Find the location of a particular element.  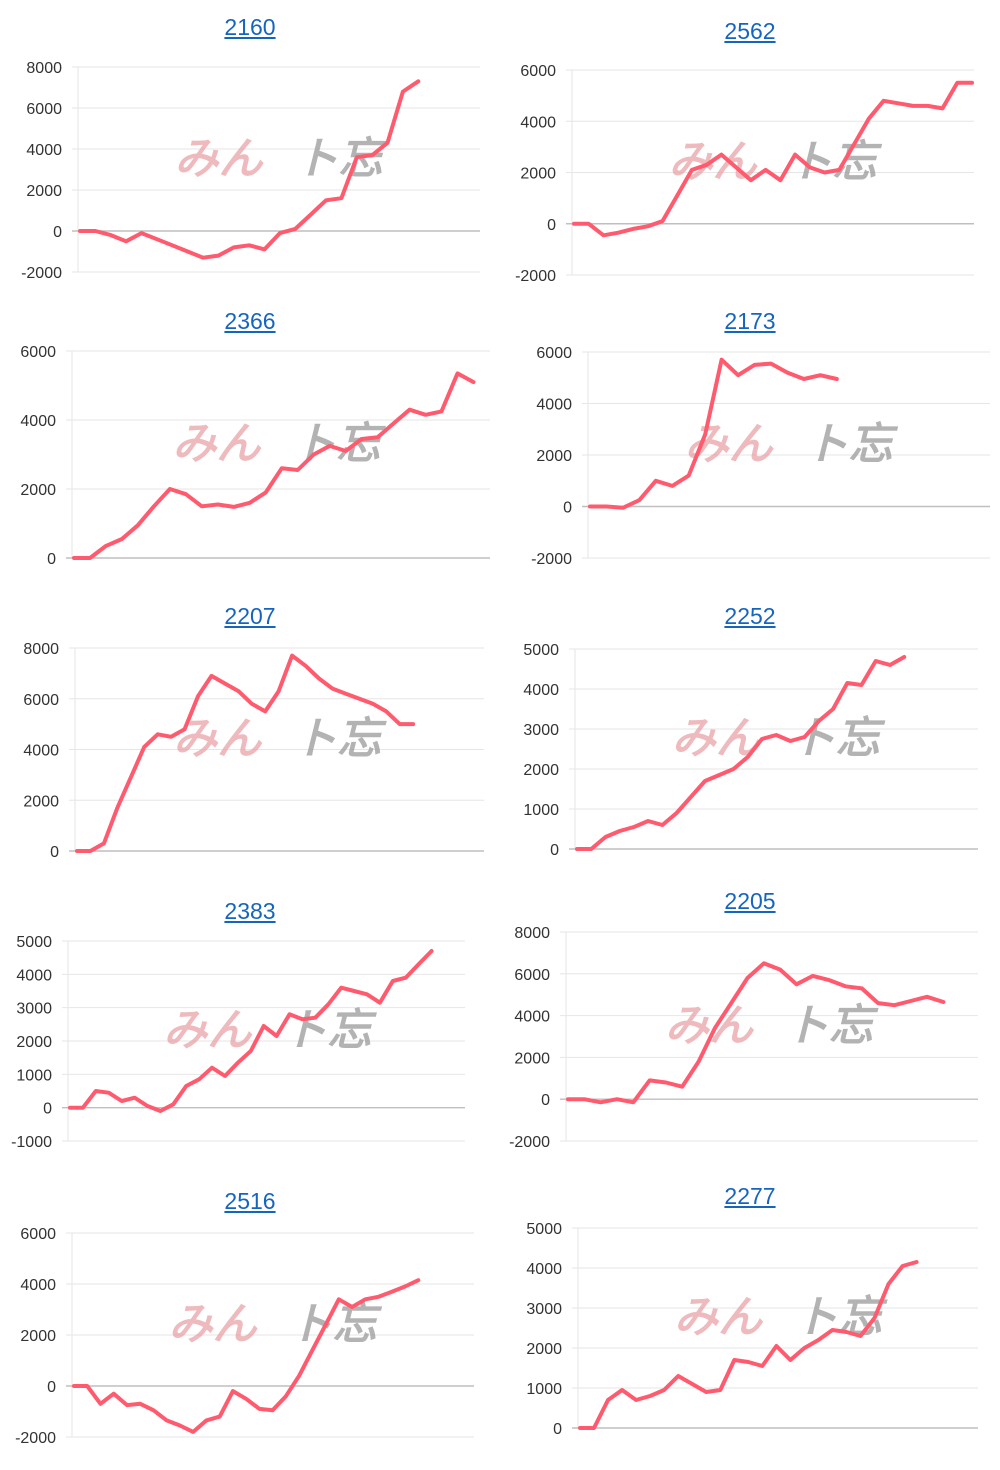

y-tick-label: -1000 is located at coordinates (31, 1142).